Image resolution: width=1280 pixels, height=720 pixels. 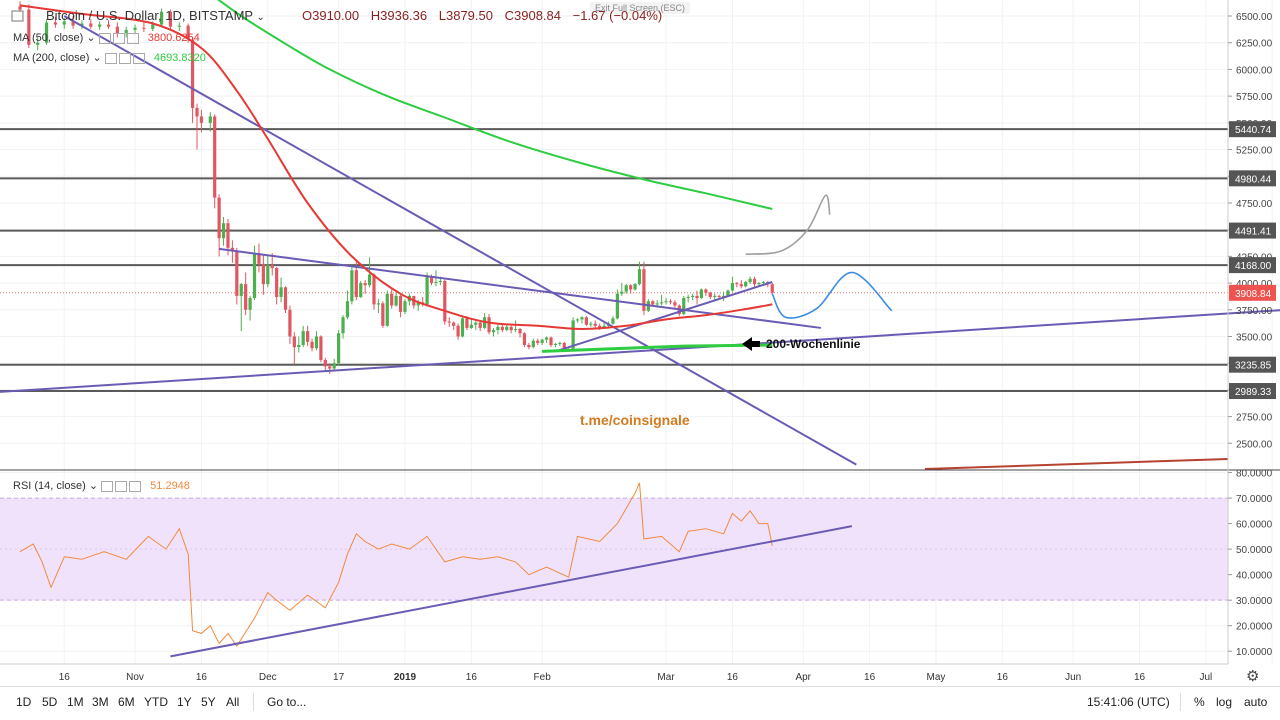 I want to click on range-ytd-button: YTD, so click(x=156, y=702).